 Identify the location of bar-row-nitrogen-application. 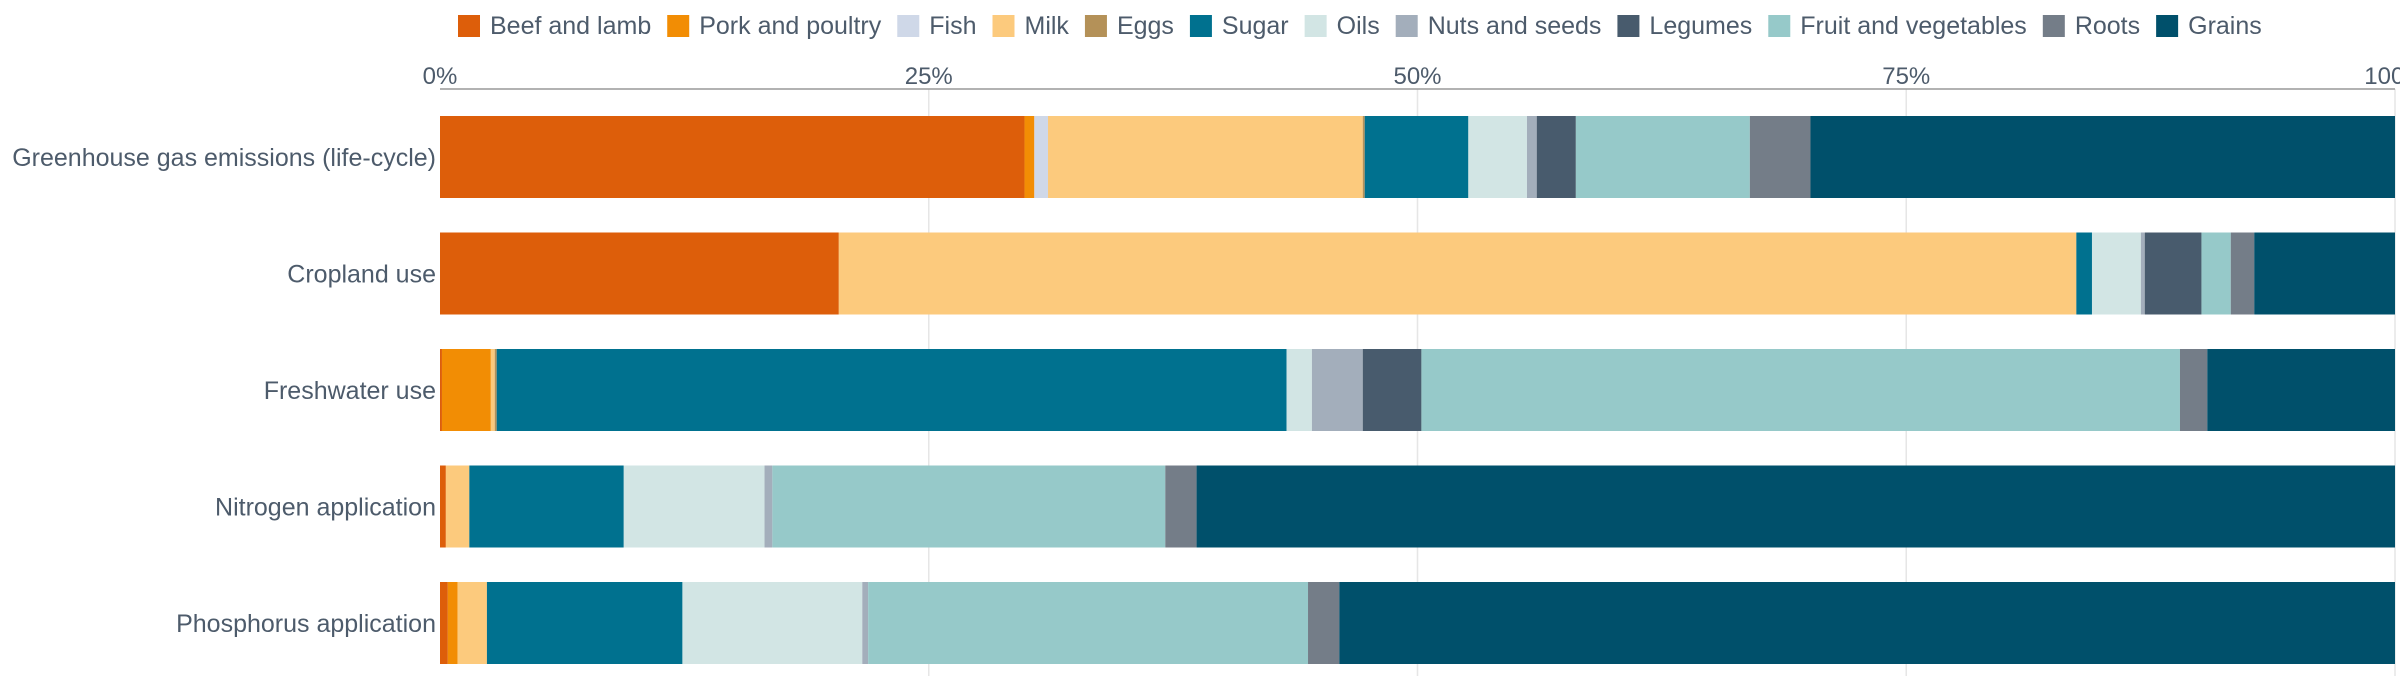
(1417, 506).